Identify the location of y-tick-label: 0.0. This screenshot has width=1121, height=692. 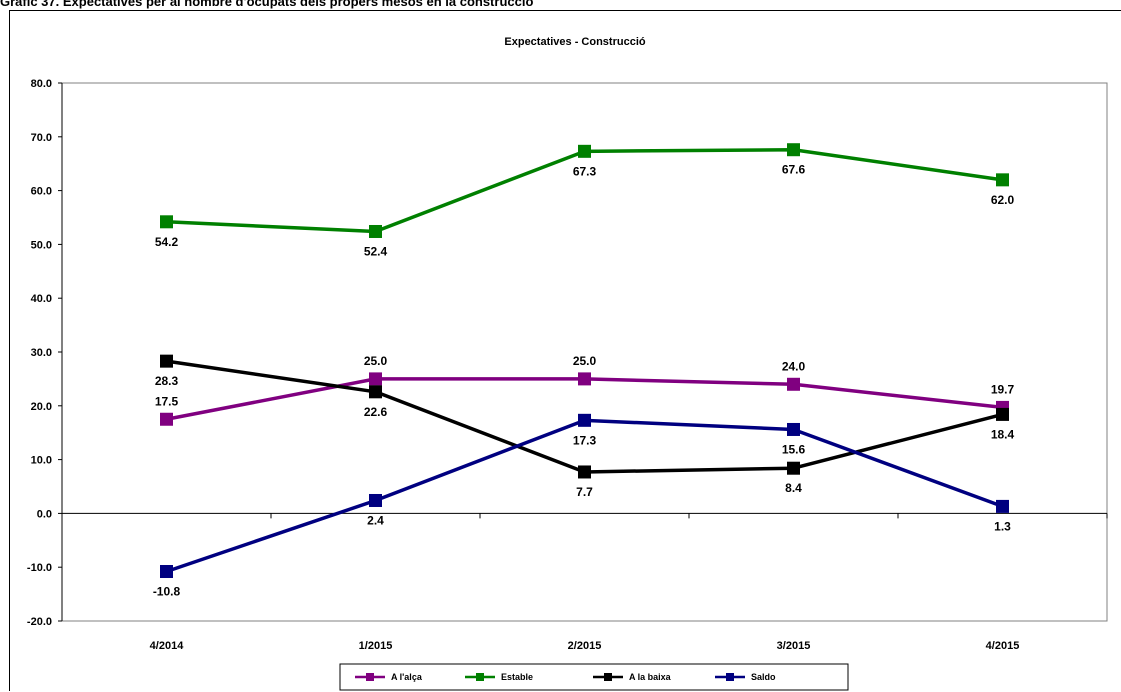
(44, 514).